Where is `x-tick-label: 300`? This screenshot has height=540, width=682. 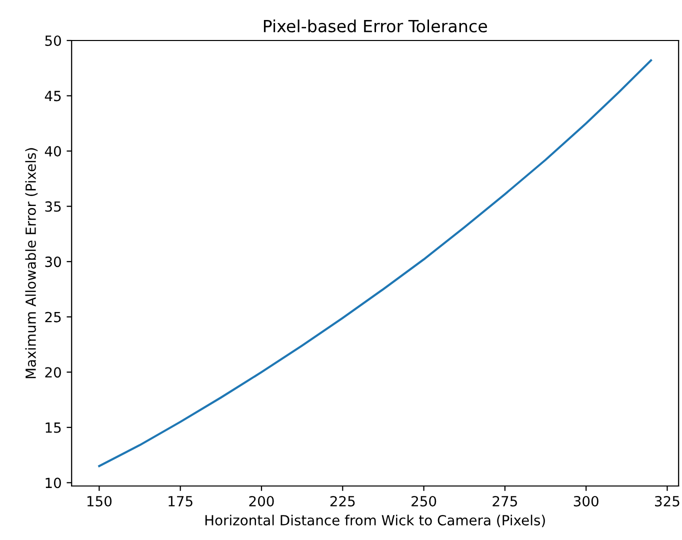
x-tick-label: 300 is located at coordinates (586, 501).